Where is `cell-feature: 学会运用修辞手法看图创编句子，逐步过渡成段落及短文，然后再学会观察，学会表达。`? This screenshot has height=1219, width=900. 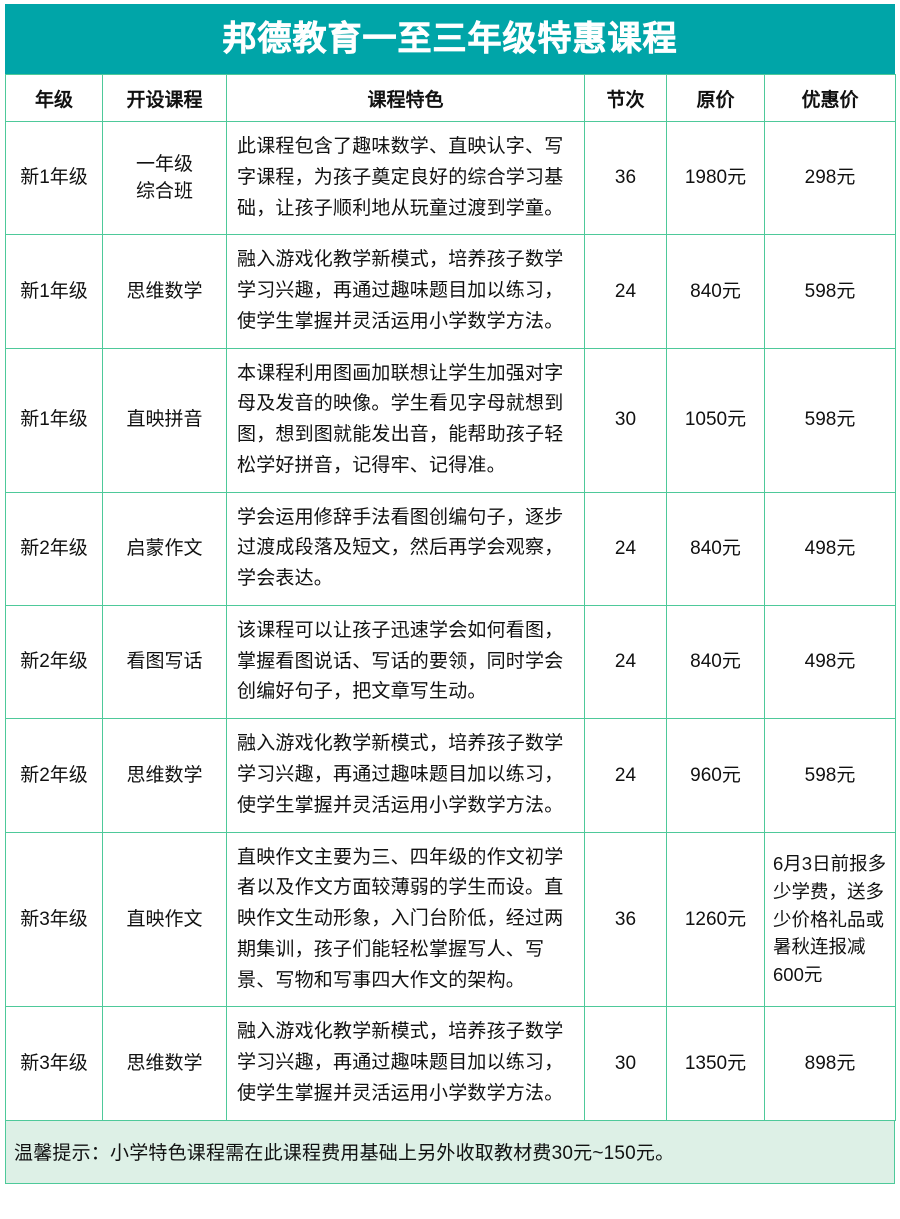 cell-feature: 学会运用修辞手法看图创编句子，逐步过渡成段落及短文，然后再学会观察，学会表达。 is located at coordinates (405, 548).